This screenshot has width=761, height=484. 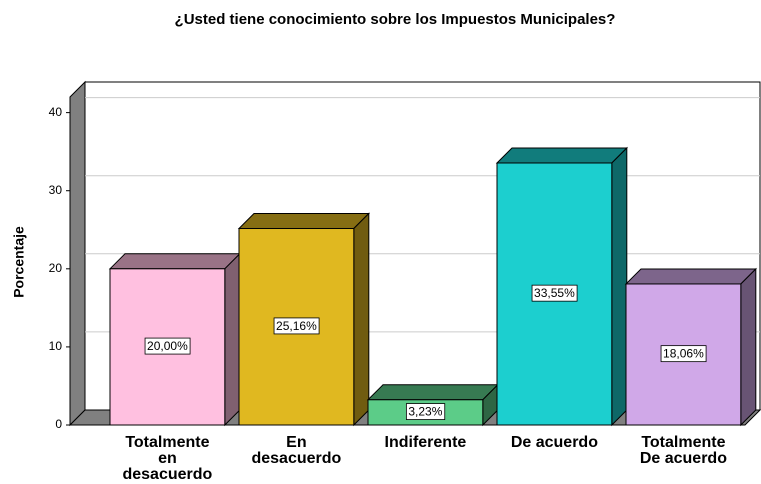 I want to click on value-label: 33,55%, so click(x=554, y=293).